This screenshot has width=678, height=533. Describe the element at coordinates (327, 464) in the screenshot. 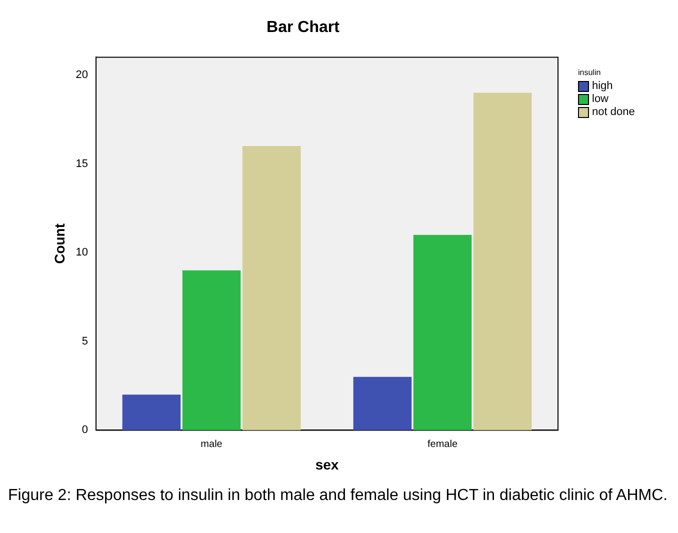

I see `x-axis-title: sex` at that location.